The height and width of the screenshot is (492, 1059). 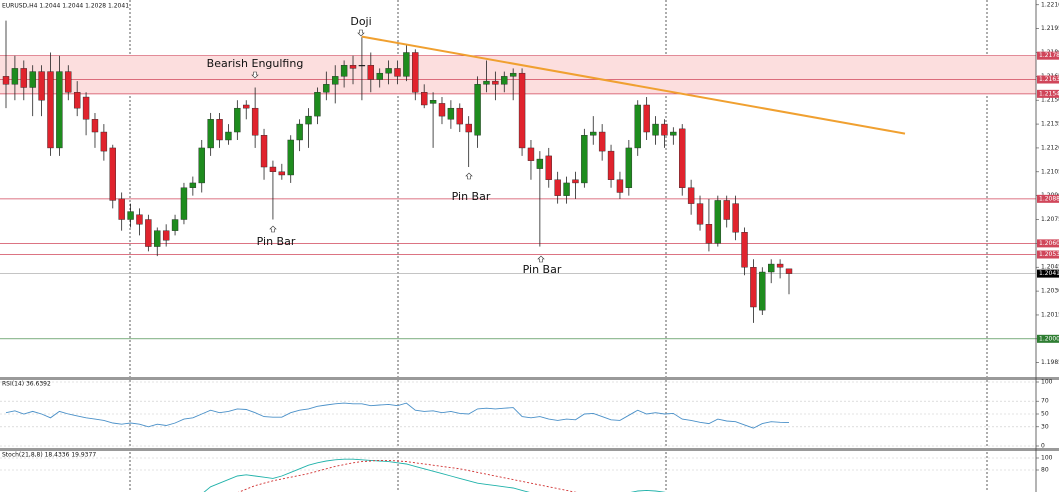 I want to click on y-tick-label: 1.2210, so click(x=1050, y=4).